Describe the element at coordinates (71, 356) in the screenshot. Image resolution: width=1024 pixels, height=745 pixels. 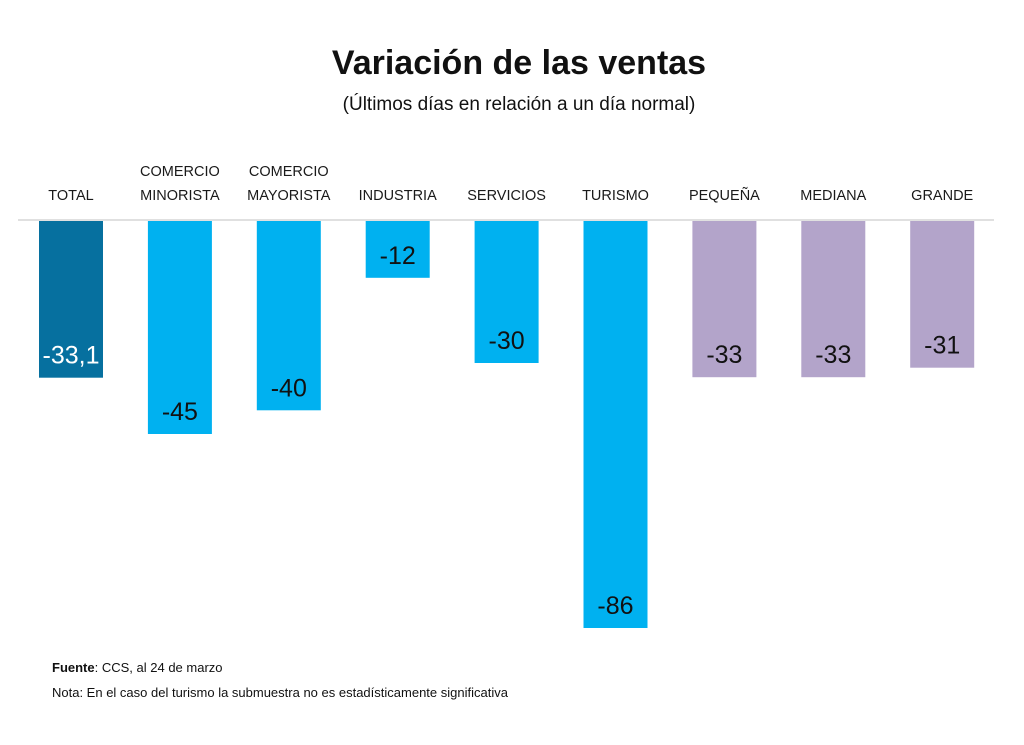
I see `value-label-0: -33,1` at that location.